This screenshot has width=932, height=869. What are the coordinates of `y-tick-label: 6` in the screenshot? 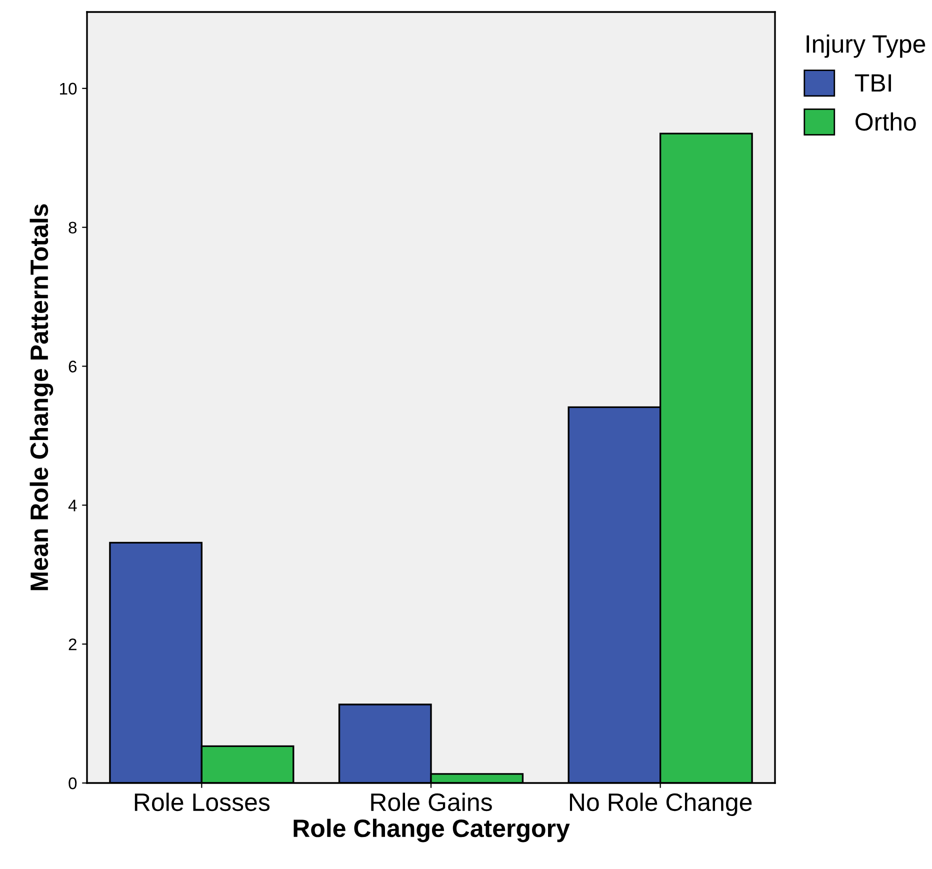 It's located at (72, 366).